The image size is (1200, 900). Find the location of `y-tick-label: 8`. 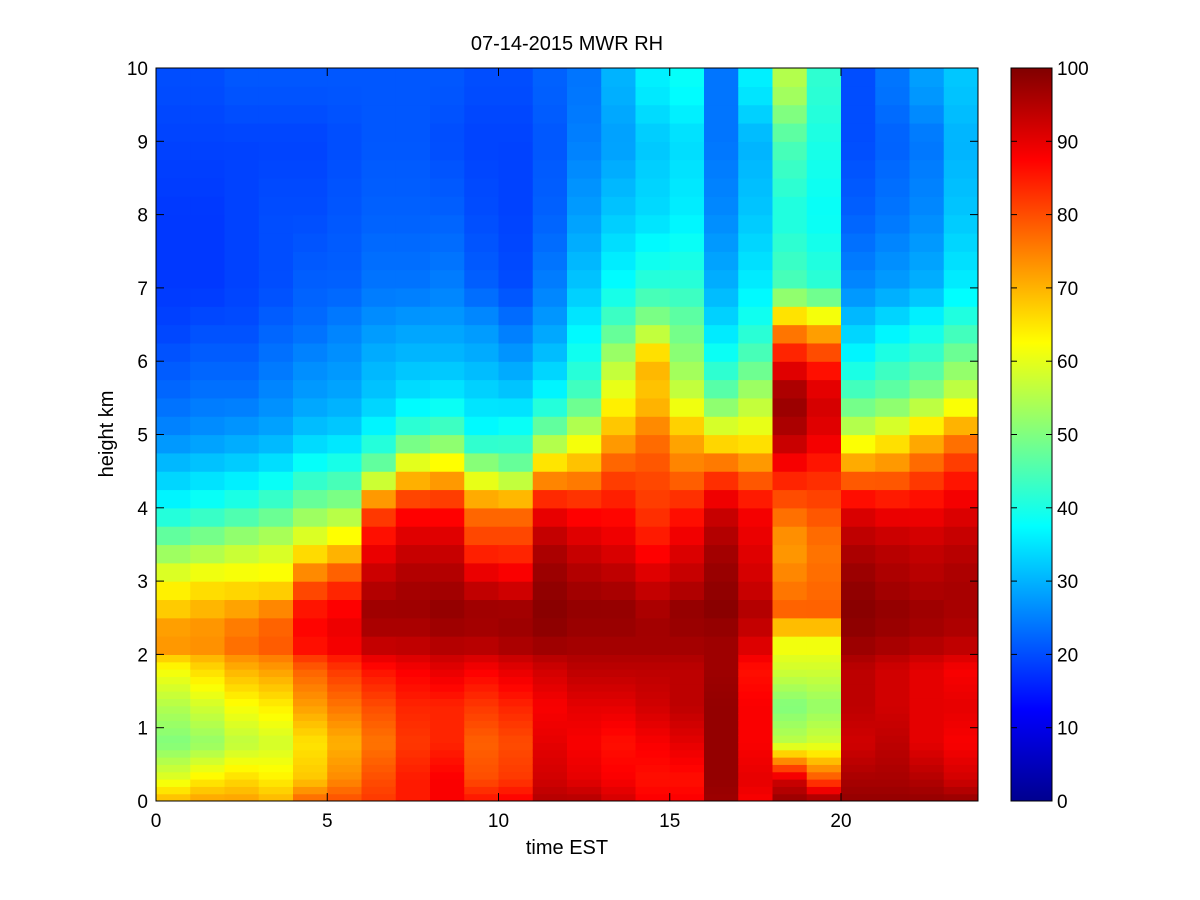

y-tick-label: 8 is located at coordinates (142, 216).